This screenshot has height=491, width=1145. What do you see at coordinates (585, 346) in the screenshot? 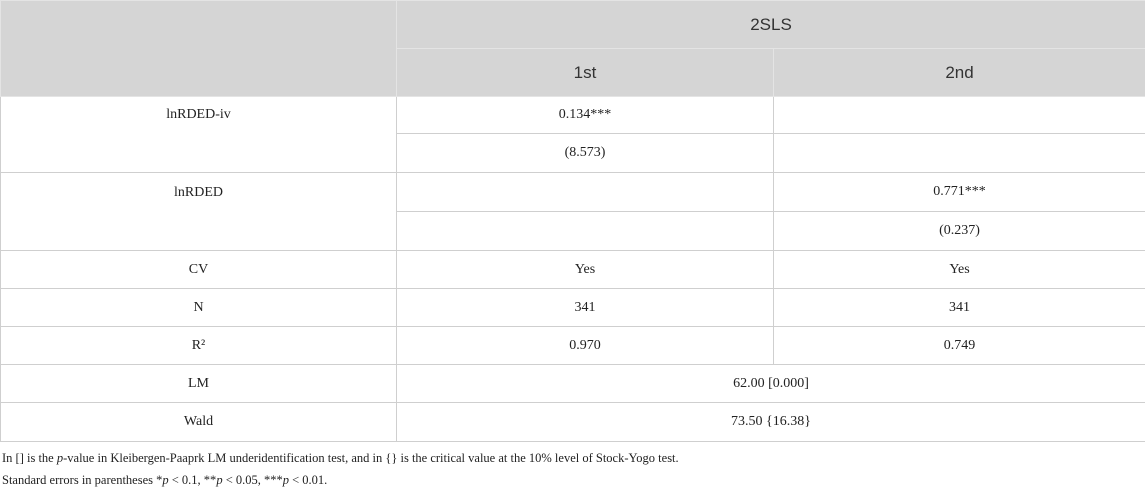
I see `cell: 0.970` at bounding box center [585, 346].